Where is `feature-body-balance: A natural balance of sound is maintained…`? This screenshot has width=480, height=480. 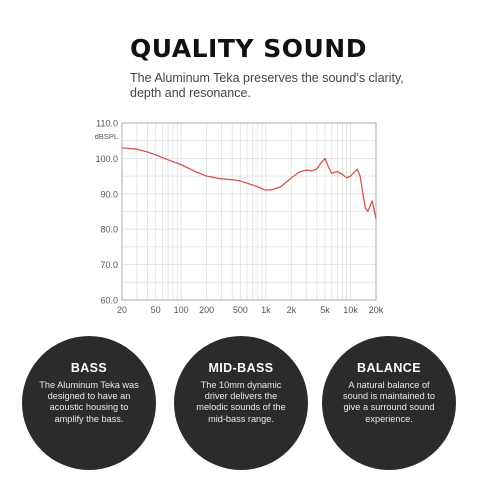
feature-body-balance: A natural balance of sound is maintained… is located at coordinates (389, 402).